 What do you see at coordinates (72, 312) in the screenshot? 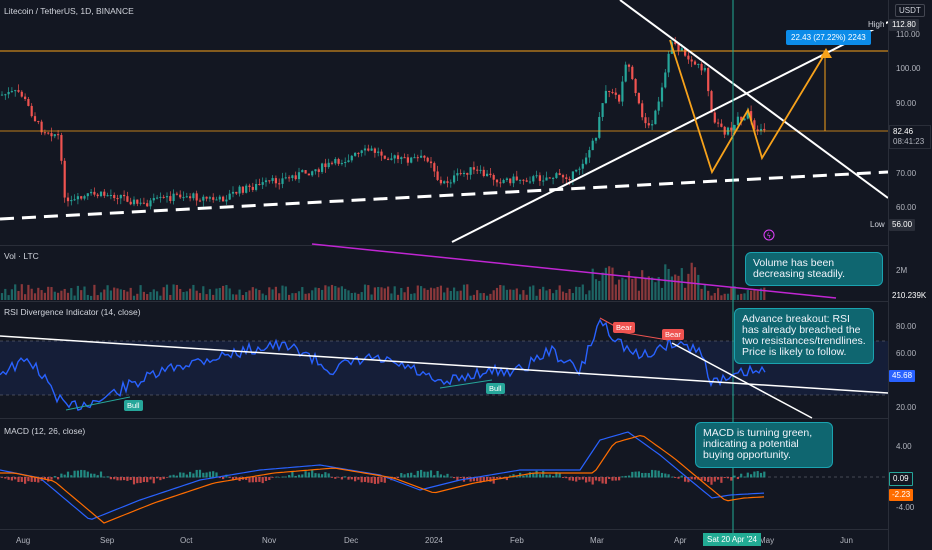
I see `rsi-title: RSI Divergence Indicator (14, close)` at bounding box center [72, 312].